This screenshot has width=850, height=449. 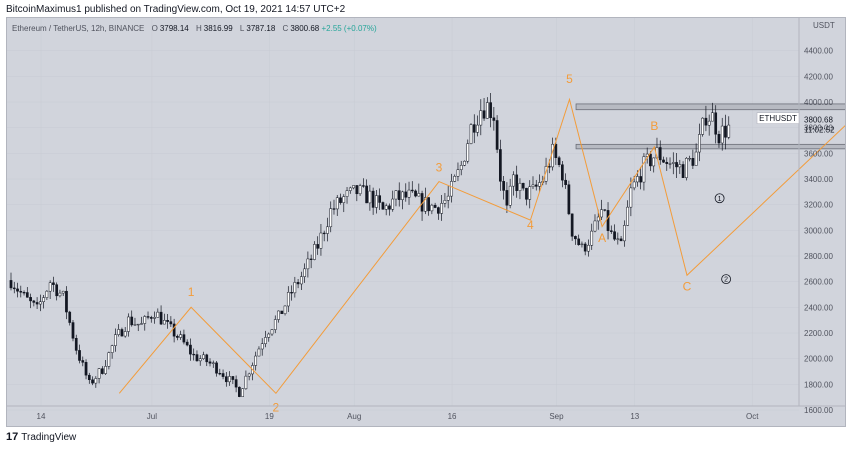 What do you see at coordinates (285, 28) in the screenshot?
I see `close-label: C` at bounding box center [285, 28].